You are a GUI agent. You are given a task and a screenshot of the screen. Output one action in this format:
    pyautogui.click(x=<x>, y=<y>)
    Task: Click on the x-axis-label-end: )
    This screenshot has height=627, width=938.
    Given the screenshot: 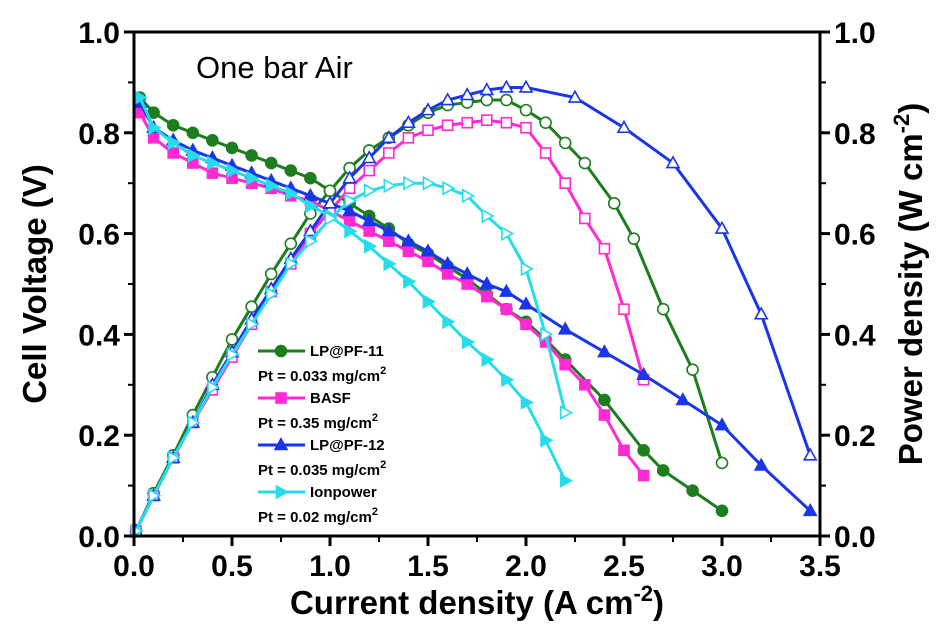 What is the action you would take?
    pyautogui.click(x=658, y=602)
    